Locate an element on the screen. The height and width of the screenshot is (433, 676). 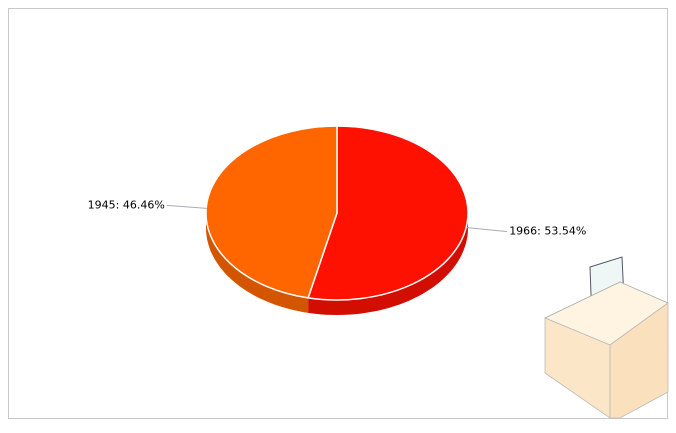
ballot-box-icon is located at coordinates (606, 337).